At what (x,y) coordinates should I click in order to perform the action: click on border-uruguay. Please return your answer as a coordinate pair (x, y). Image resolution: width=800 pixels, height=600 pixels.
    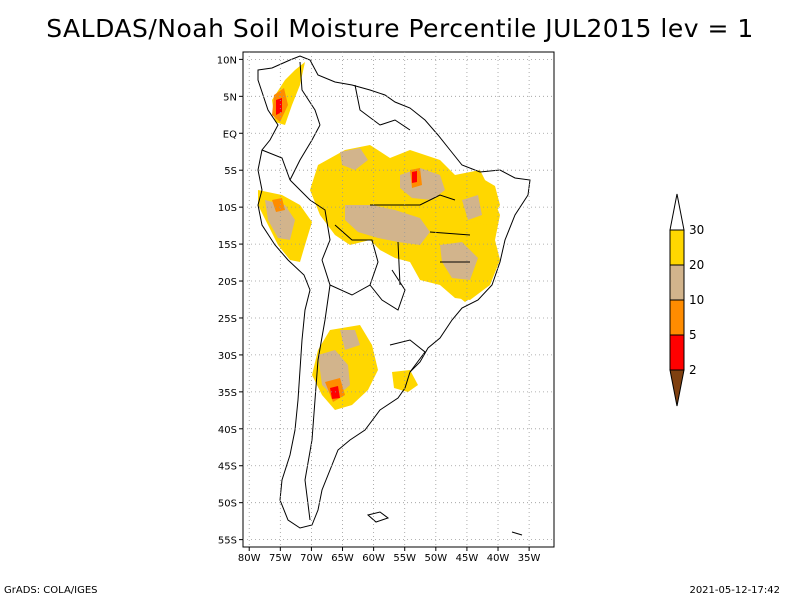
    Looking at the image, I should click on (407, 356).